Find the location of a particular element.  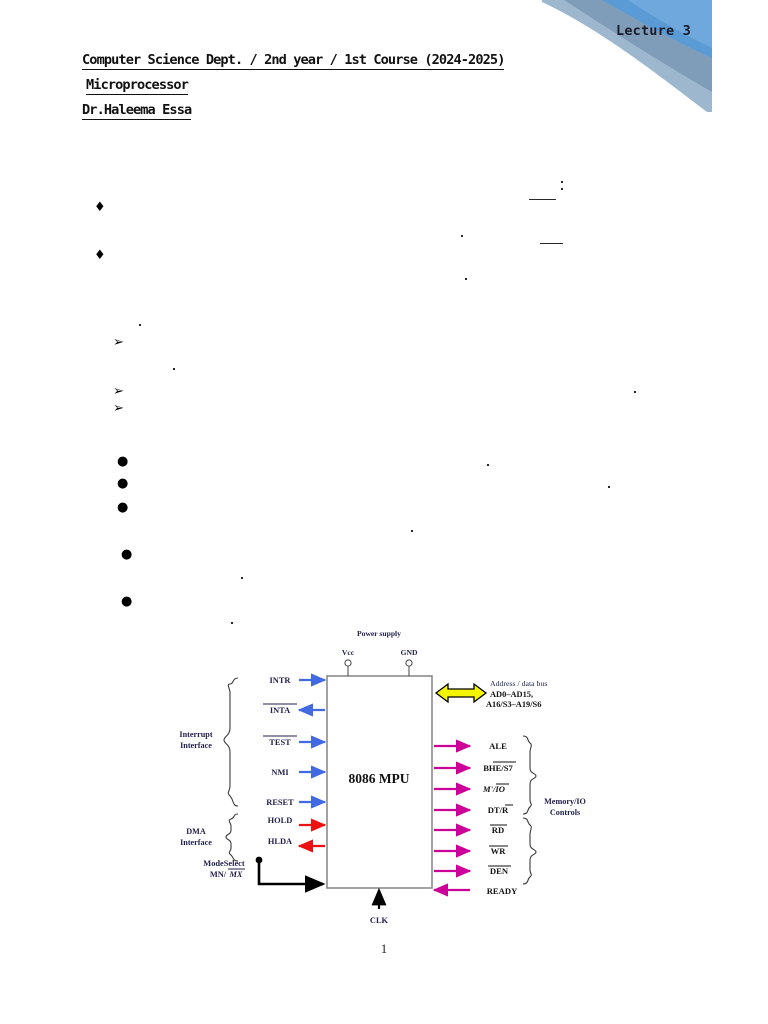

dma-group-line2: Interface is located at coordinates (196, 842).